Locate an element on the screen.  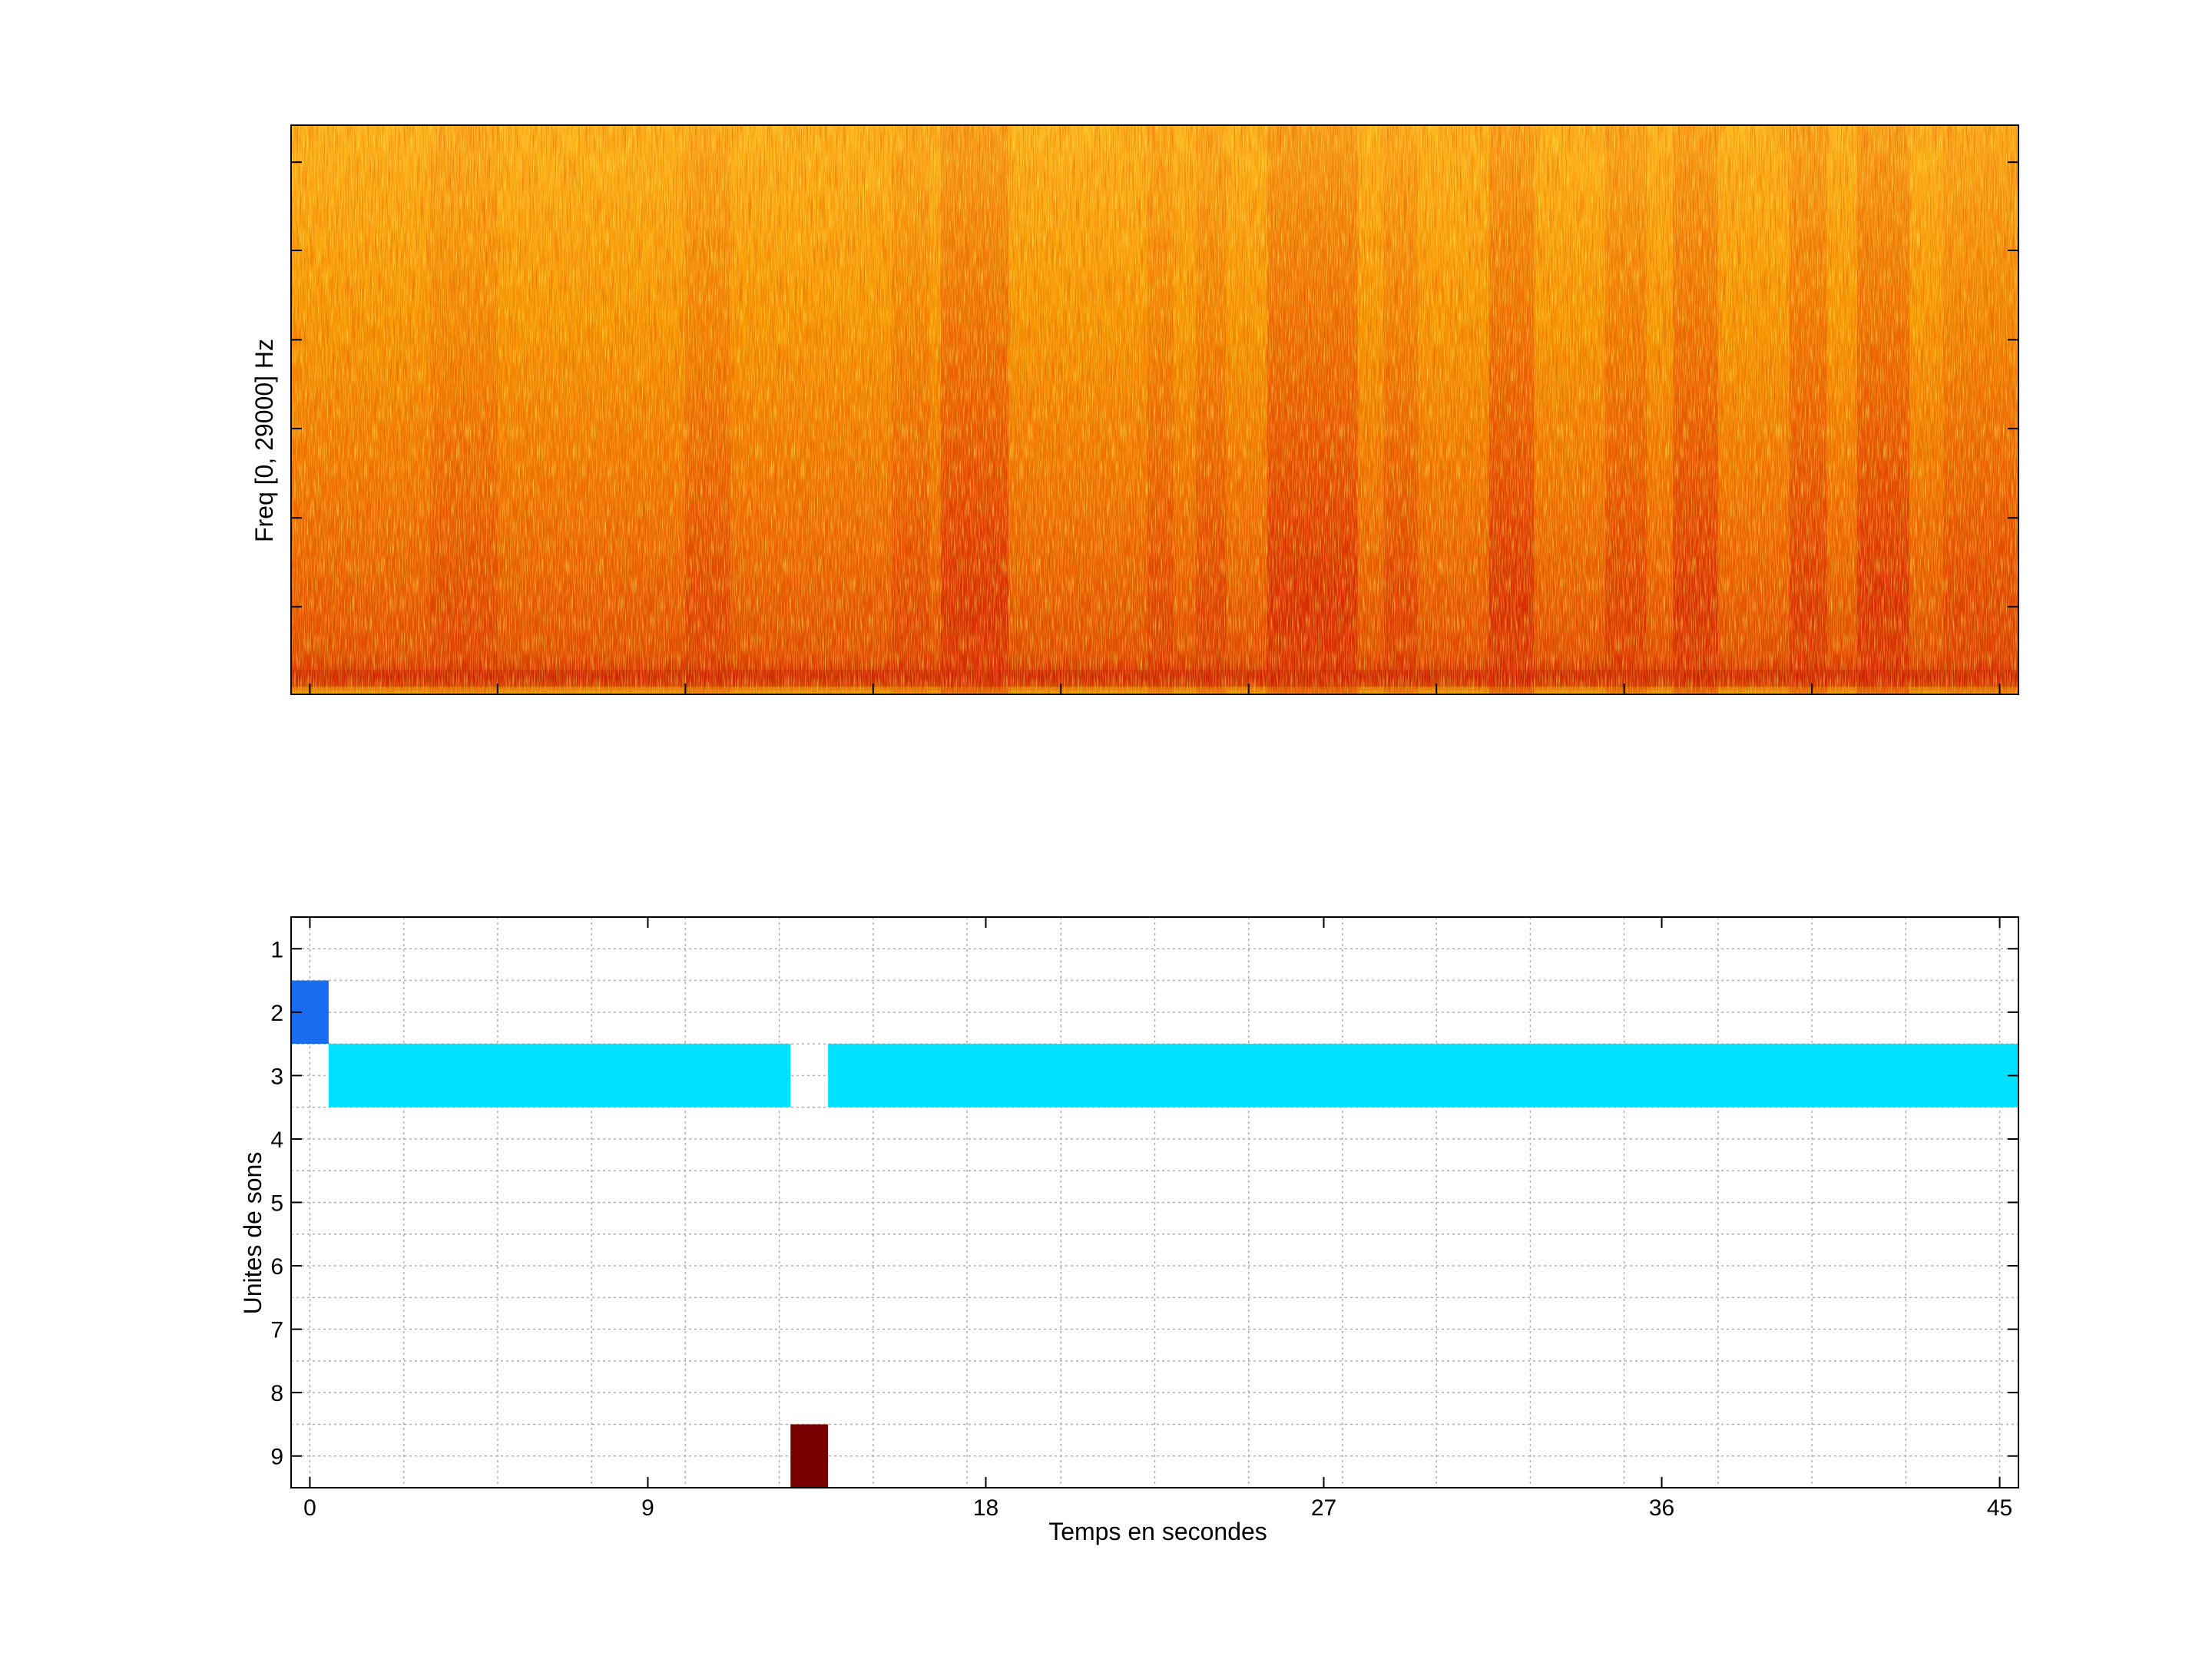
y-tick-label: 2 is located at coordinates (276, 1014).